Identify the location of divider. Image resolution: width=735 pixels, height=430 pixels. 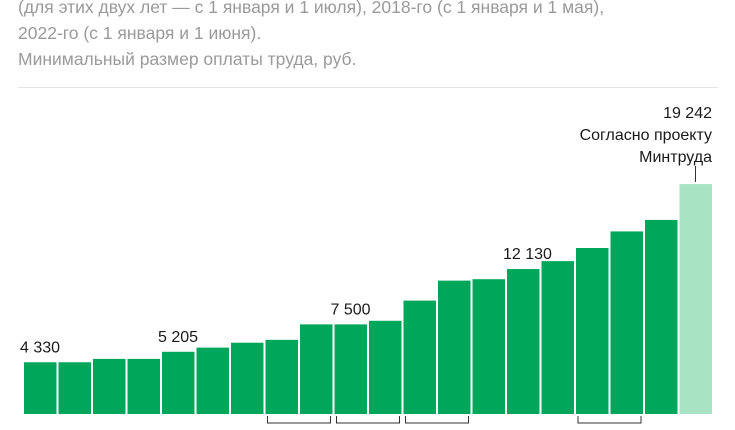
(368, 87).